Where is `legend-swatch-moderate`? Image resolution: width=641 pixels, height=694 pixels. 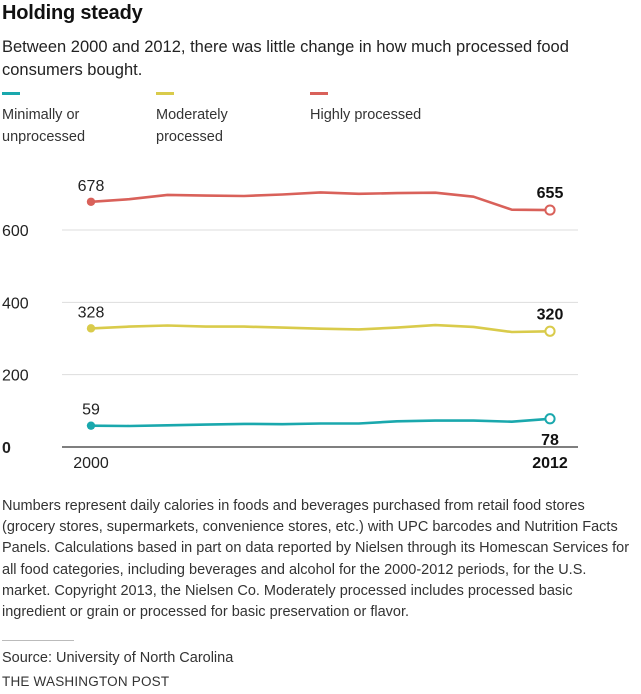 legend-swatch-moderate is located at coordinates (165, 93).